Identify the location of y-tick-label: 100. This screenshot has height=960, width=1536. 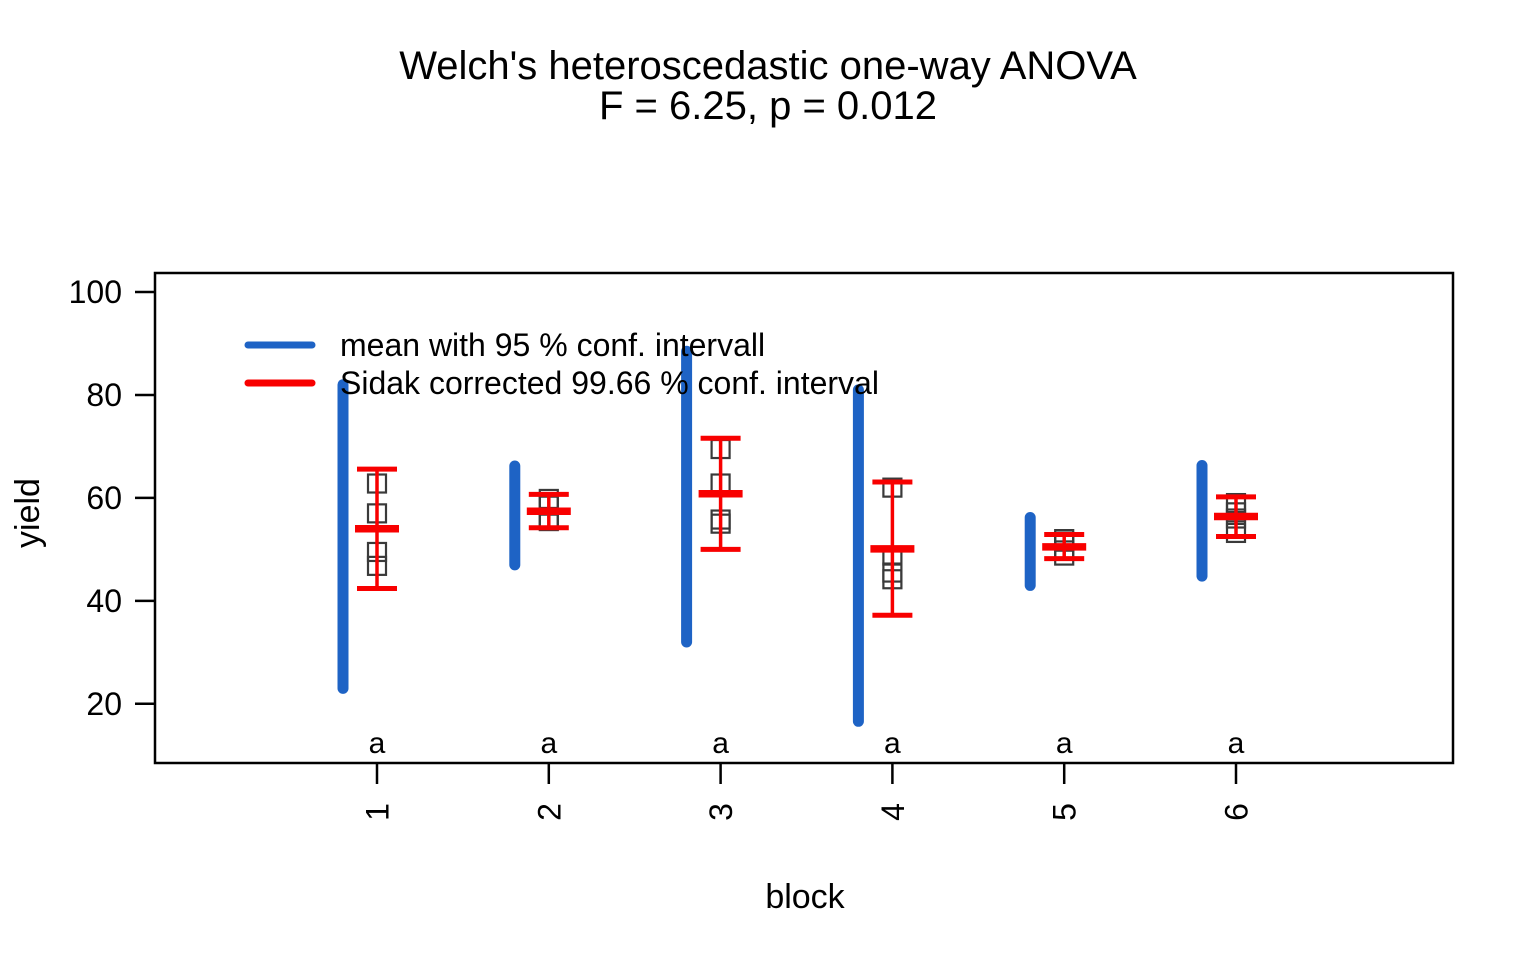
(95, 292).